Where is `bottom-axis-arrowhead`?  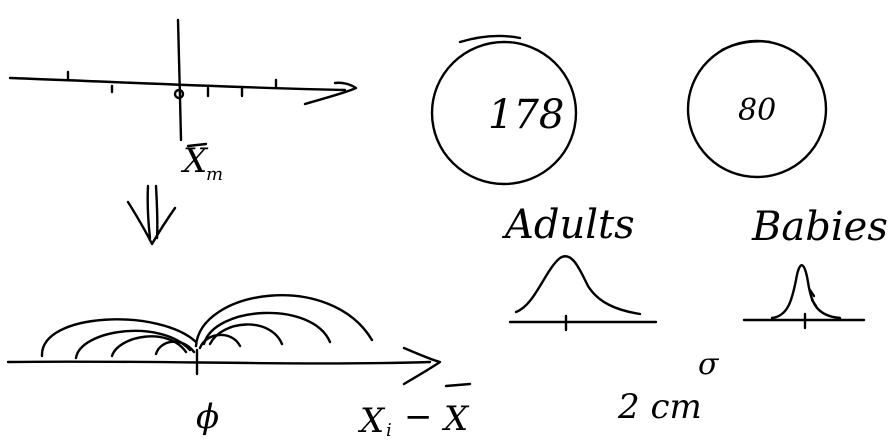 bottom-axis-arrowhead is located at coordinates (422, 366).